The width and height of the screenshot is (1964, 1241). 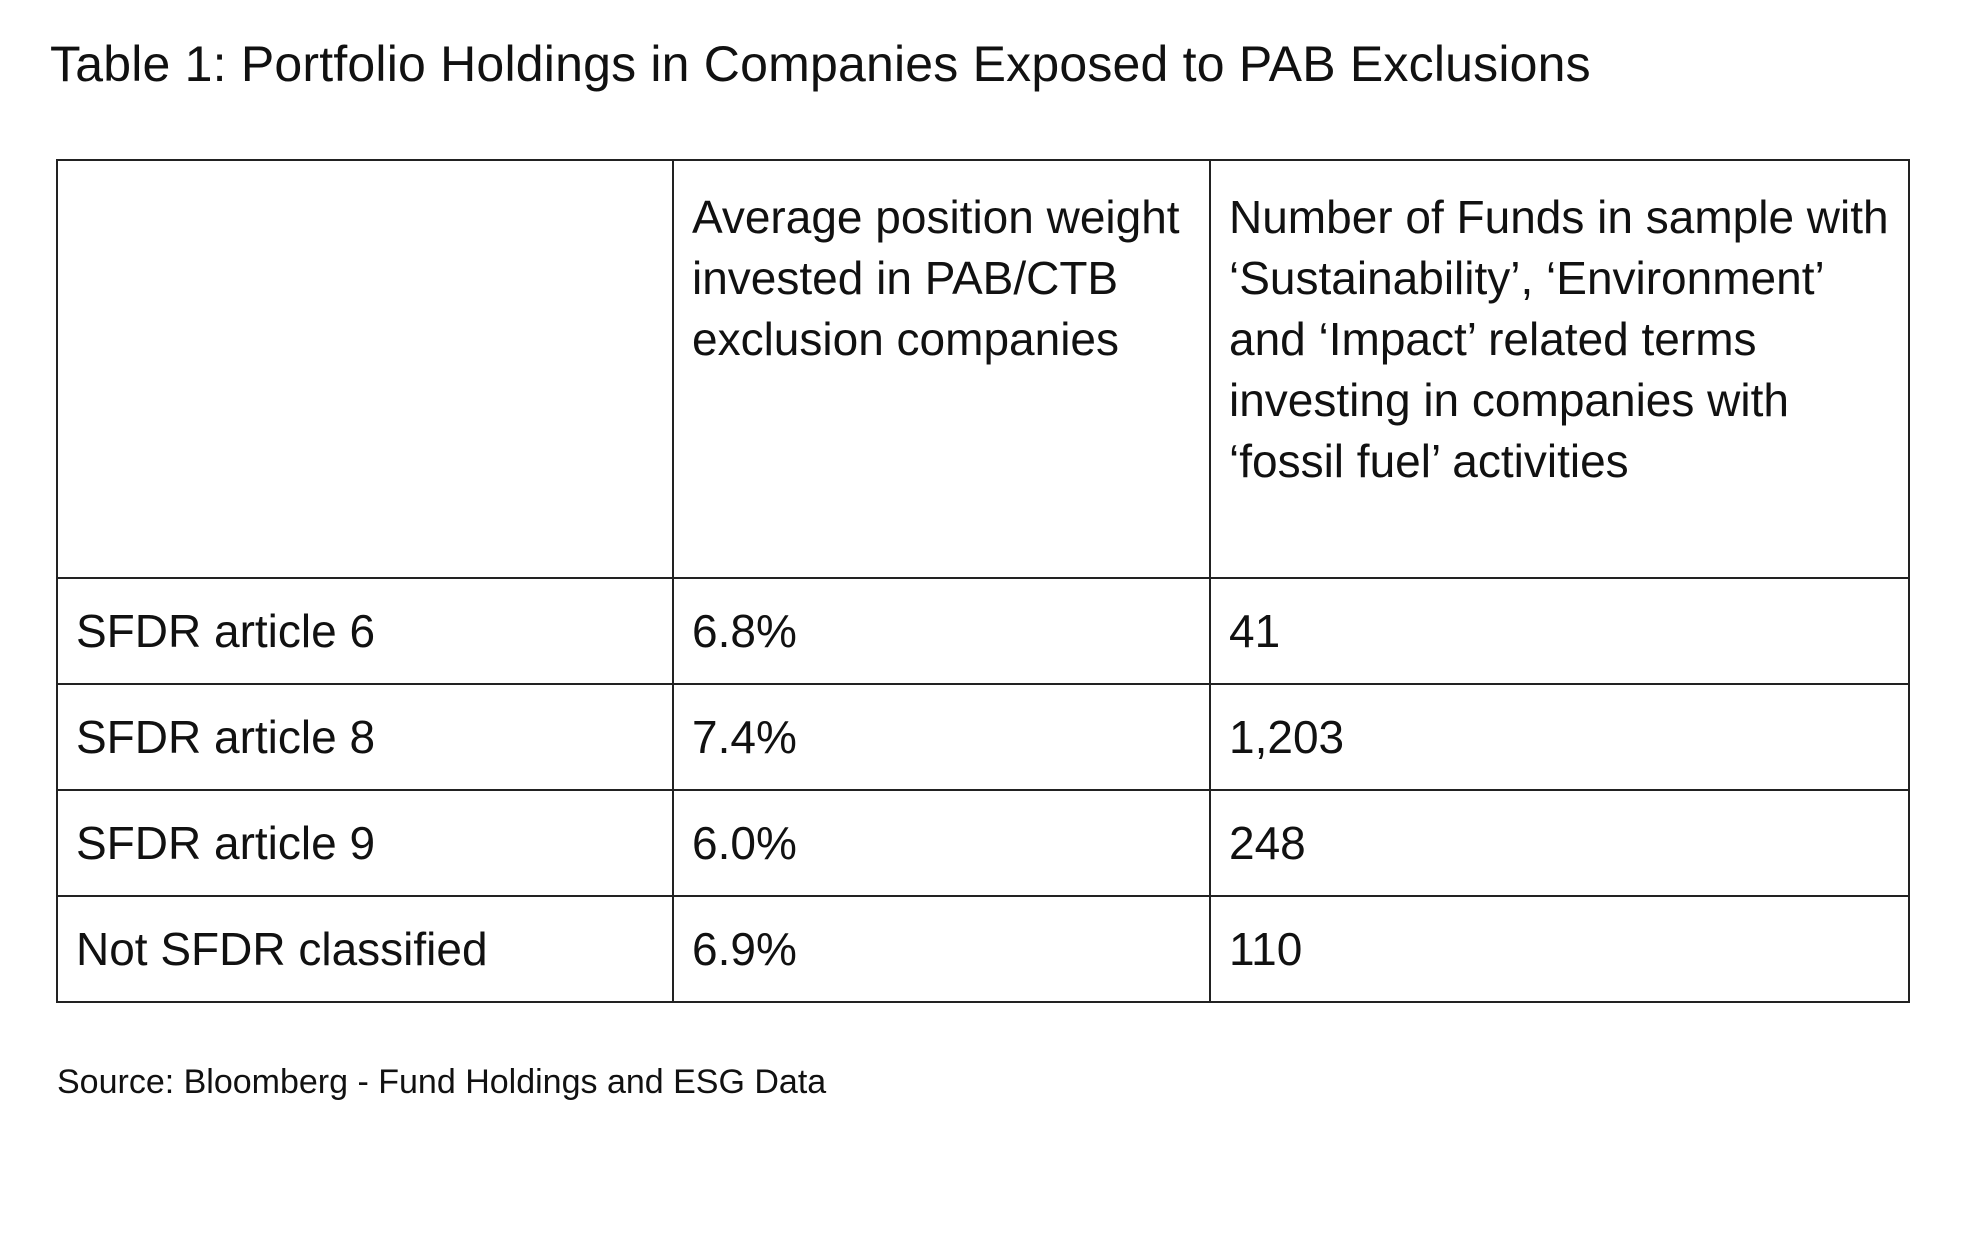 I want to click on fund-count-cell: 248, so click(x=1559, y=843).